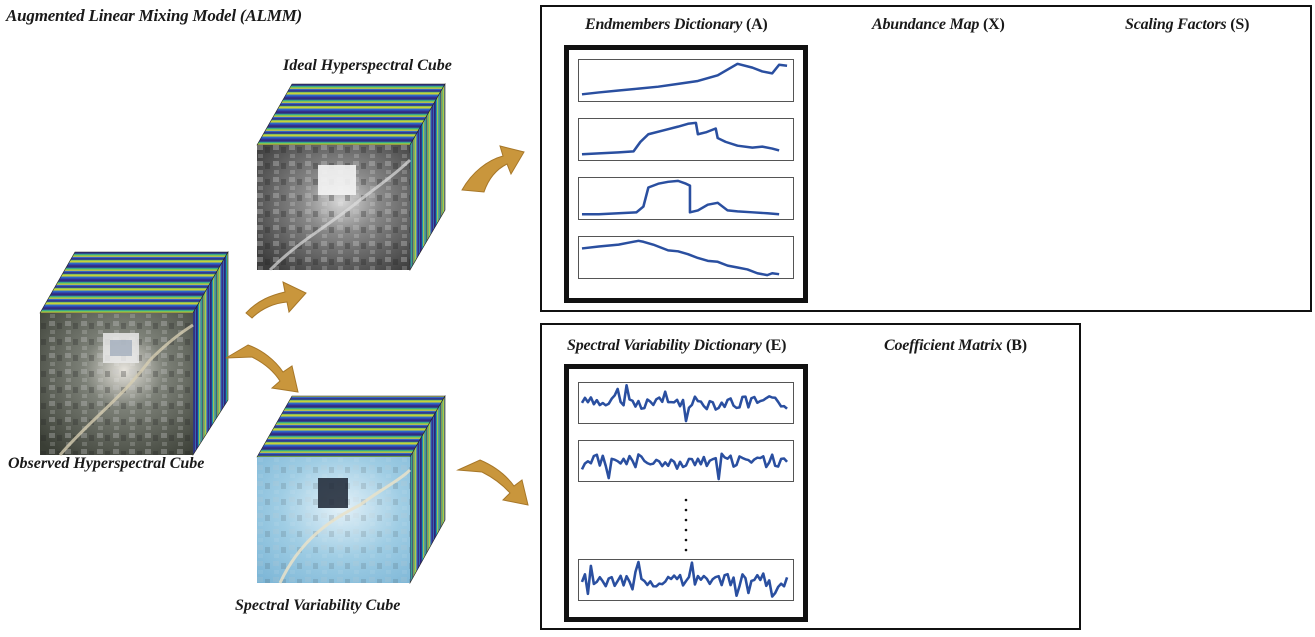 This screenshot has width=1315, height=637. Describe the element at coordinates (351, 177) in the screenshot. I see `ideal-cube` at that location.